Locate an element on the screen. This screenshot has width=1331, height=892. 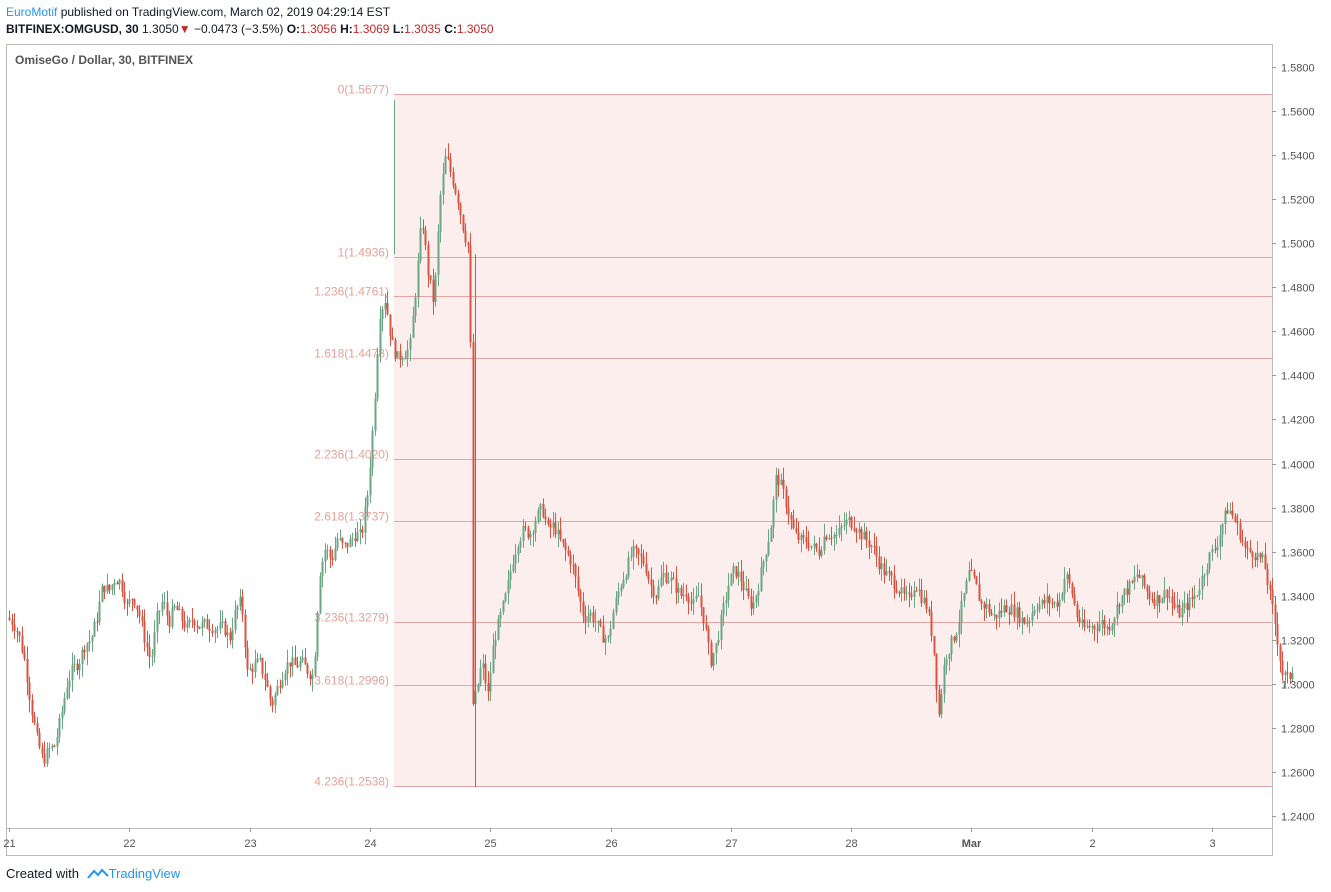
down-arrow-icon: ▼ is located at coordinates (184, 29).